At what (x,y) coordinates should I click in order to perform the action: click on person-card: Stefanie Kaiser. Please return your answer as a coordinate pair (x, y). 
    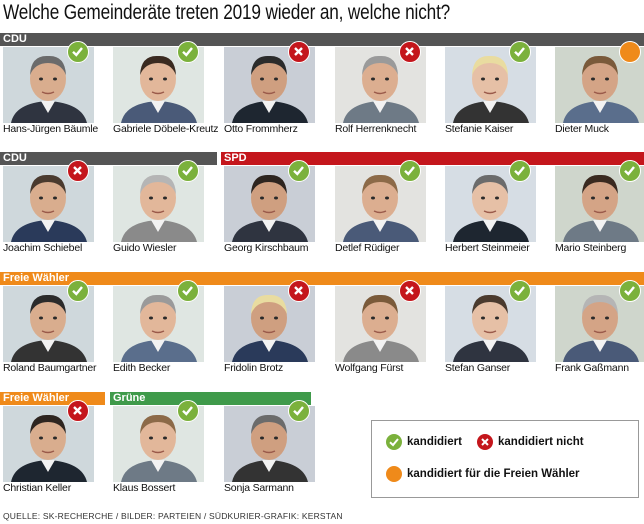
    Looking at the image, I should click on (490, 89).